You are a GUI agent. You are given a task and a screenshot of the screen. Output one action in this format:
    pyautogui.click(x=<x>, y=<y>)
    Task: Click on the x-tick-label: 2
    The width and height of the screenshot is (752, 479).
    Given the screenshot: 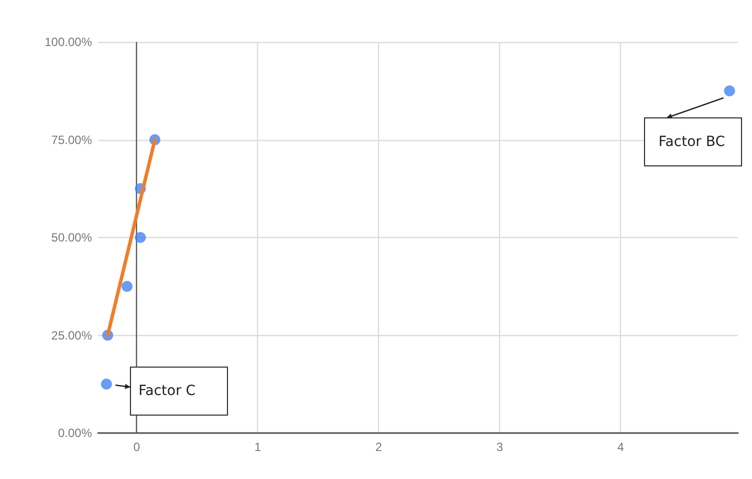 What is the action you would take?
    pyautogui.click(x=378, y=447)
    